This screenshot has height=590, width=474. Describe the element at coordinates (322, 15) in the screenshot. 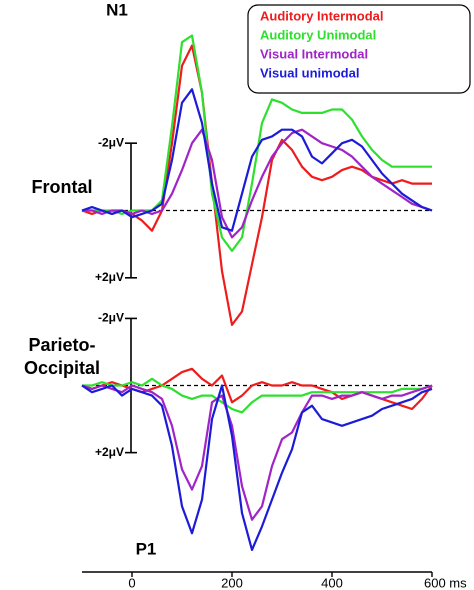

I see `legend-label: Auditory Intermodal` at that location.